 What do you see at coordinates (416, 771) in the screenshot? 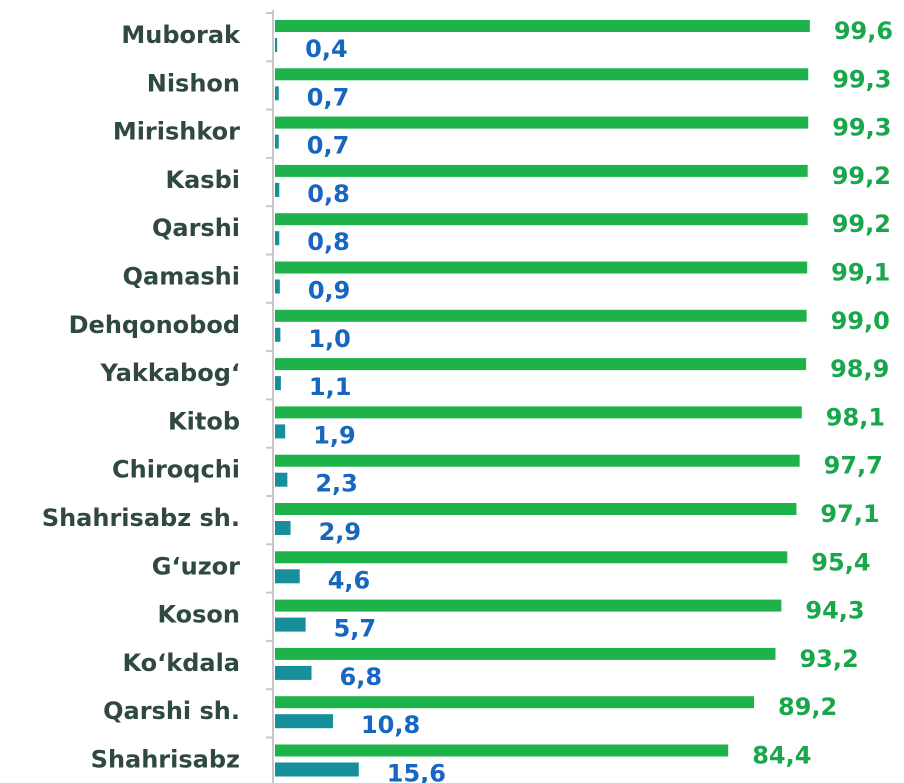
I see `value-label: 15,6` at bounding box center [416, 771].